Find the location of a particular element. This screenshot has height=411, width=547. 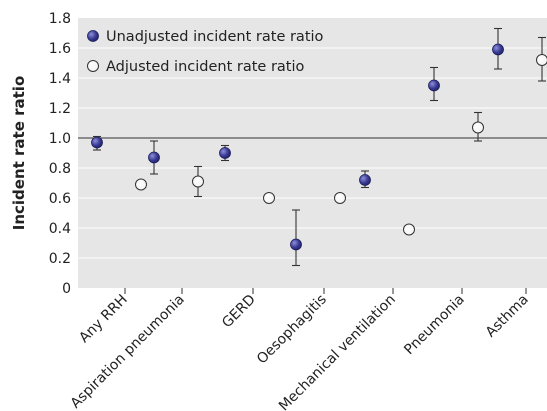

y-tick-label: 1.0 is located at coordinates (60, 139).